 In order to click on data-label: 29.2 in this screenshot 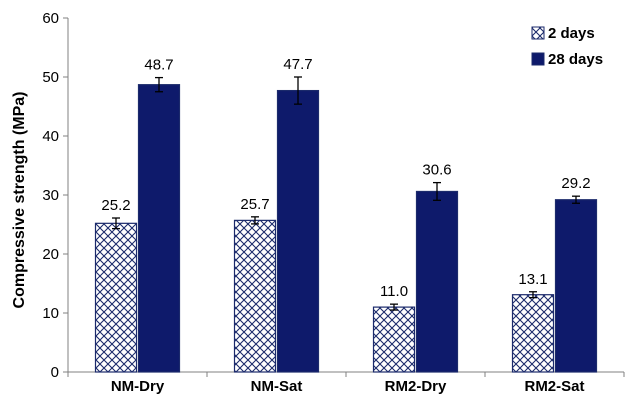, I will do `click(575, 183)`.